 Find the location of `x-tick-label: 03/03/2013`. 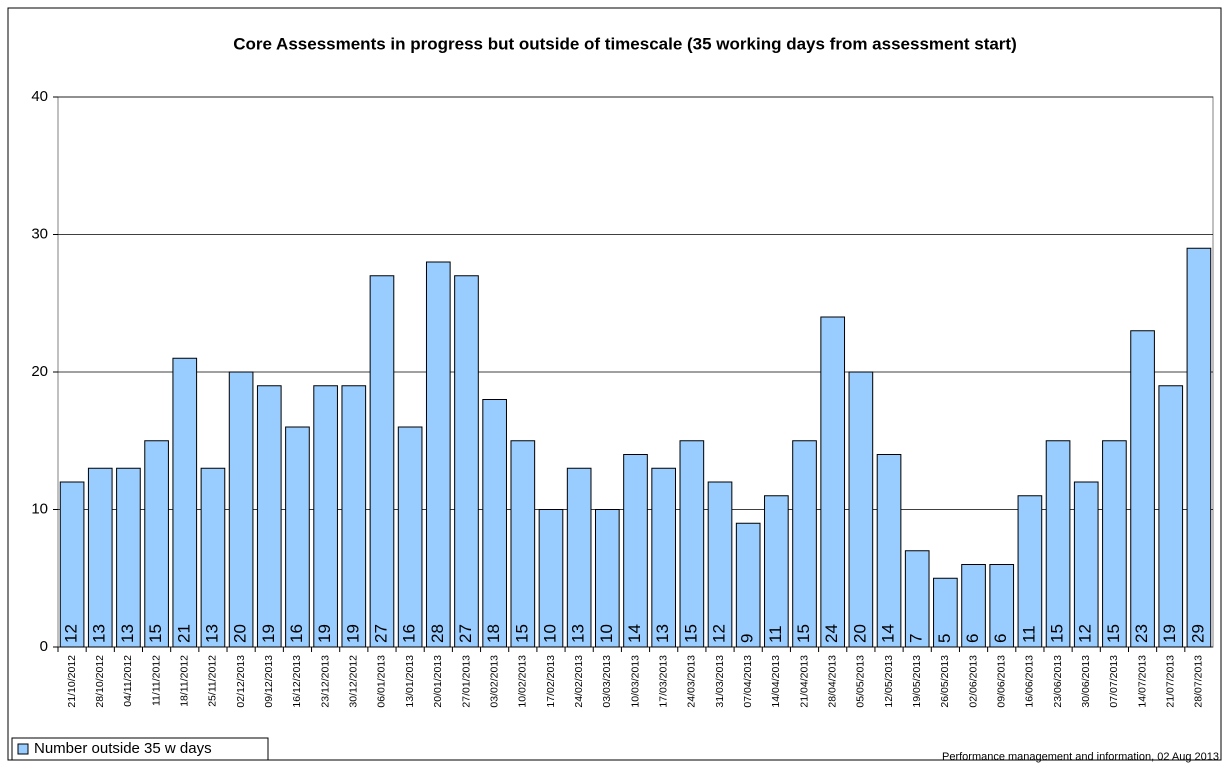

x-tick-label: 03/03/2013 is located at coordinates (607, 681).